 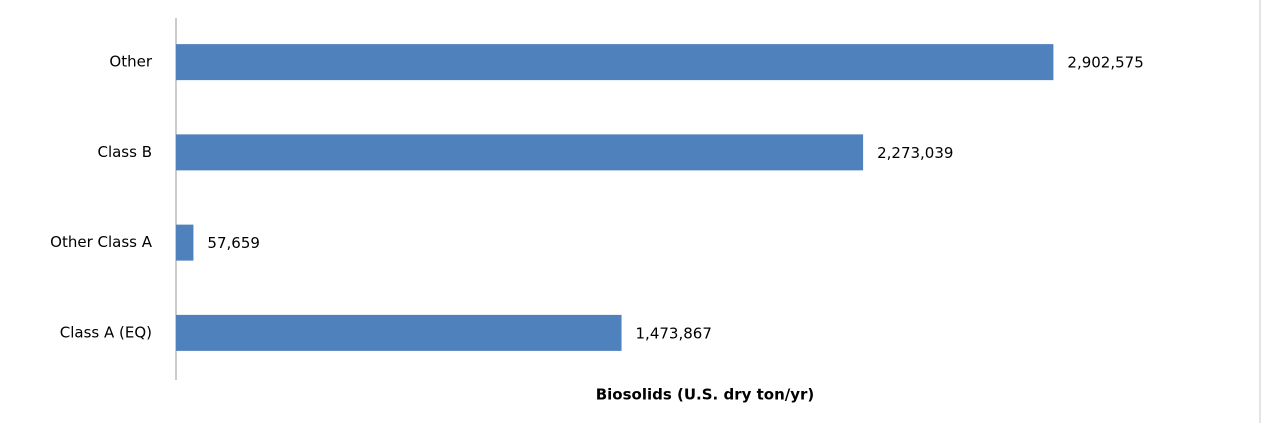 What do you see at coordinates (233, 243) in the screenshot?
I see `data-label: 57,659` at bounding box center [233, 243].